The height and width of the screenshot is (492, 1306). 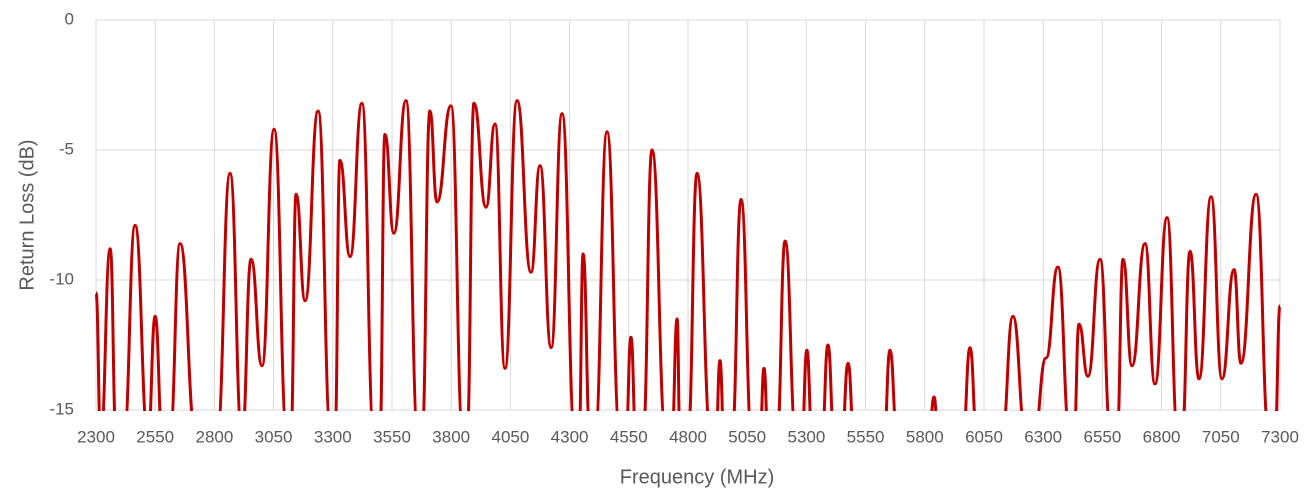 What do you see at coordinates (984, 436) in the screenshot?
I see `x-tick-label: 6050` at bounding box center [984, 436].